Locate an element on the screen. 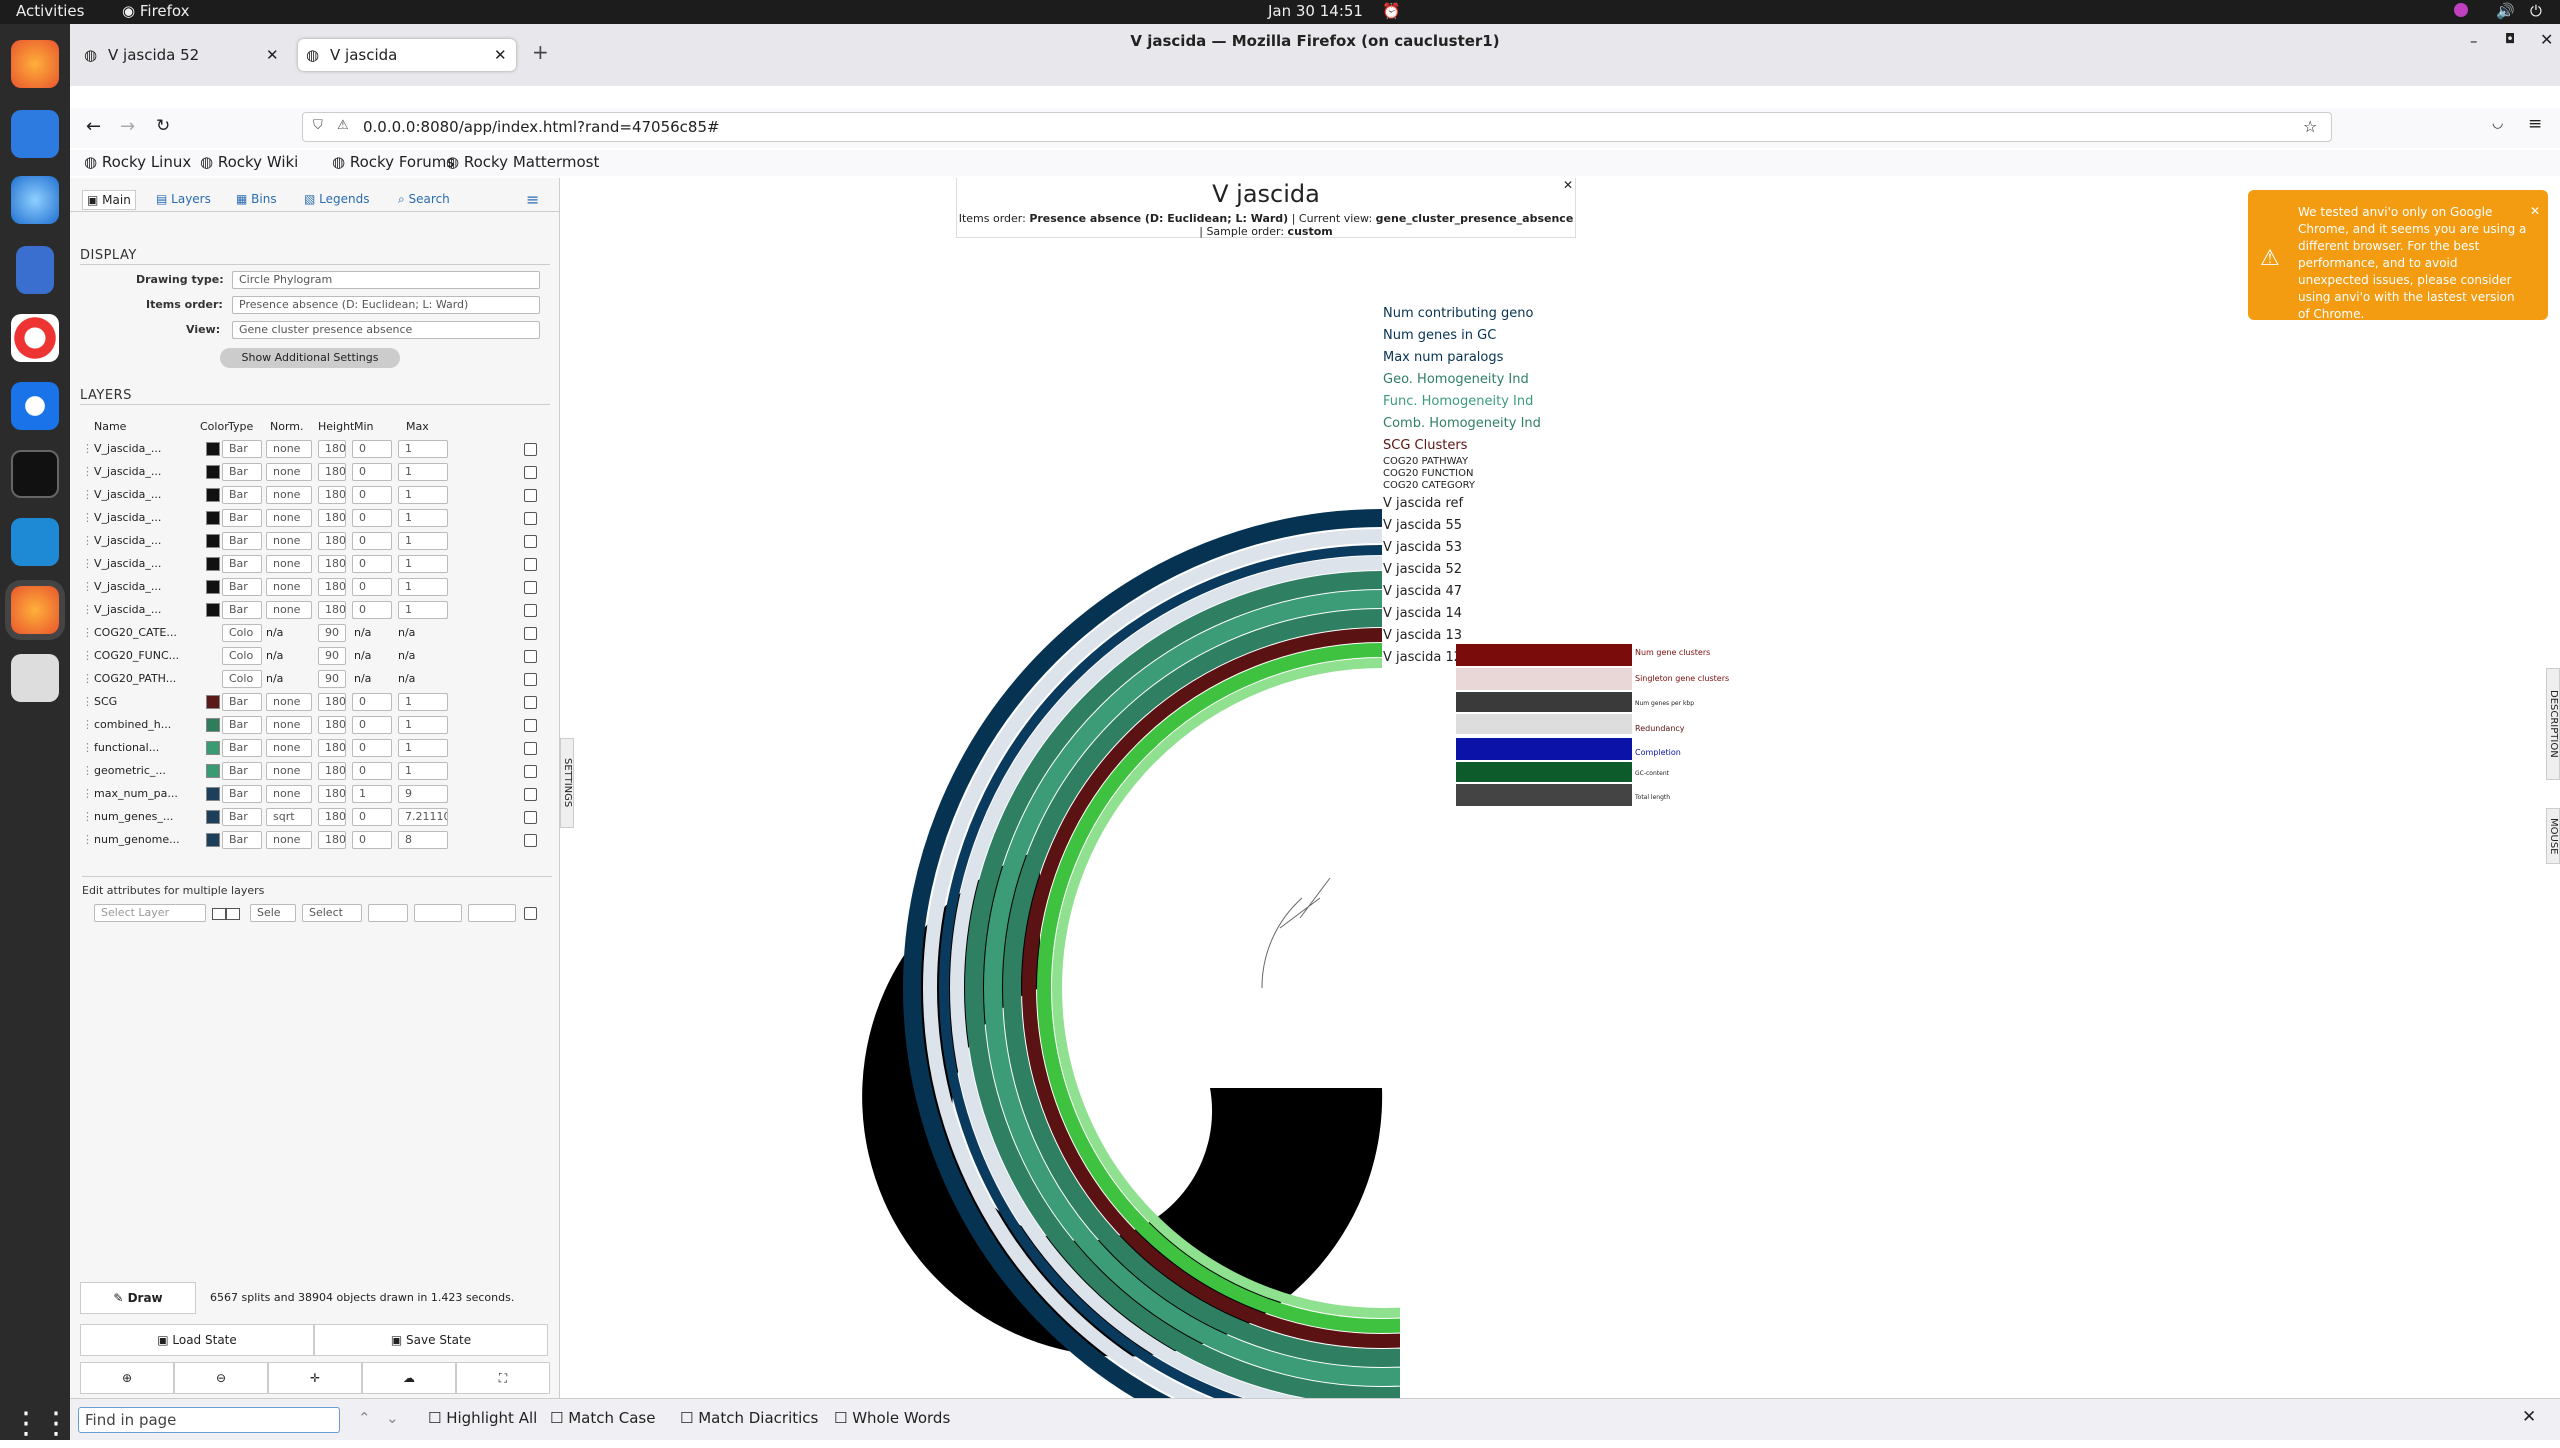  help-icon is located at coordinates (35, 338).